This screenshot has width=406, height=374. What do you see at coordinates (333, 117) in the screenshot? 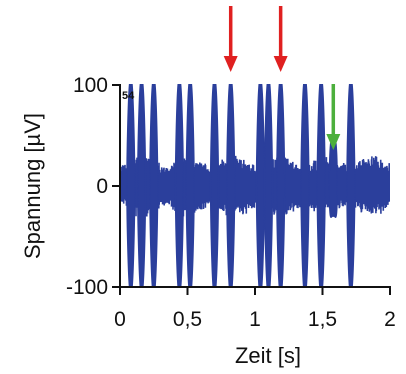
I see `green-arrow-icon` at bounding box center [333, 117].